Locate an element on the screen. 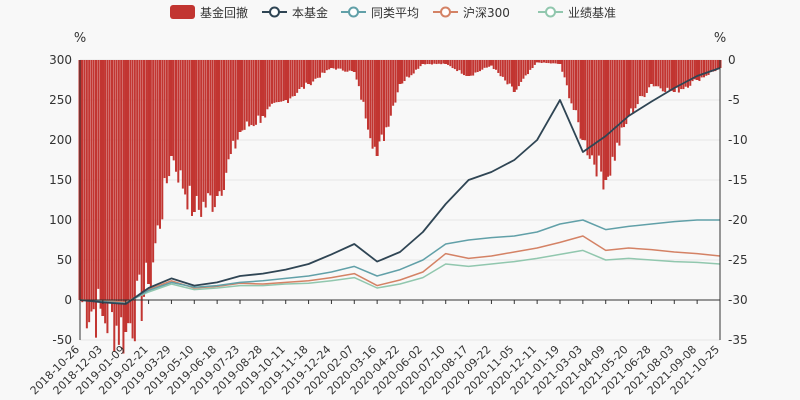 Image resolution: width=800 pixels, height=400 pixels. right-axis-unit: % is located at coordinates (720, 38).